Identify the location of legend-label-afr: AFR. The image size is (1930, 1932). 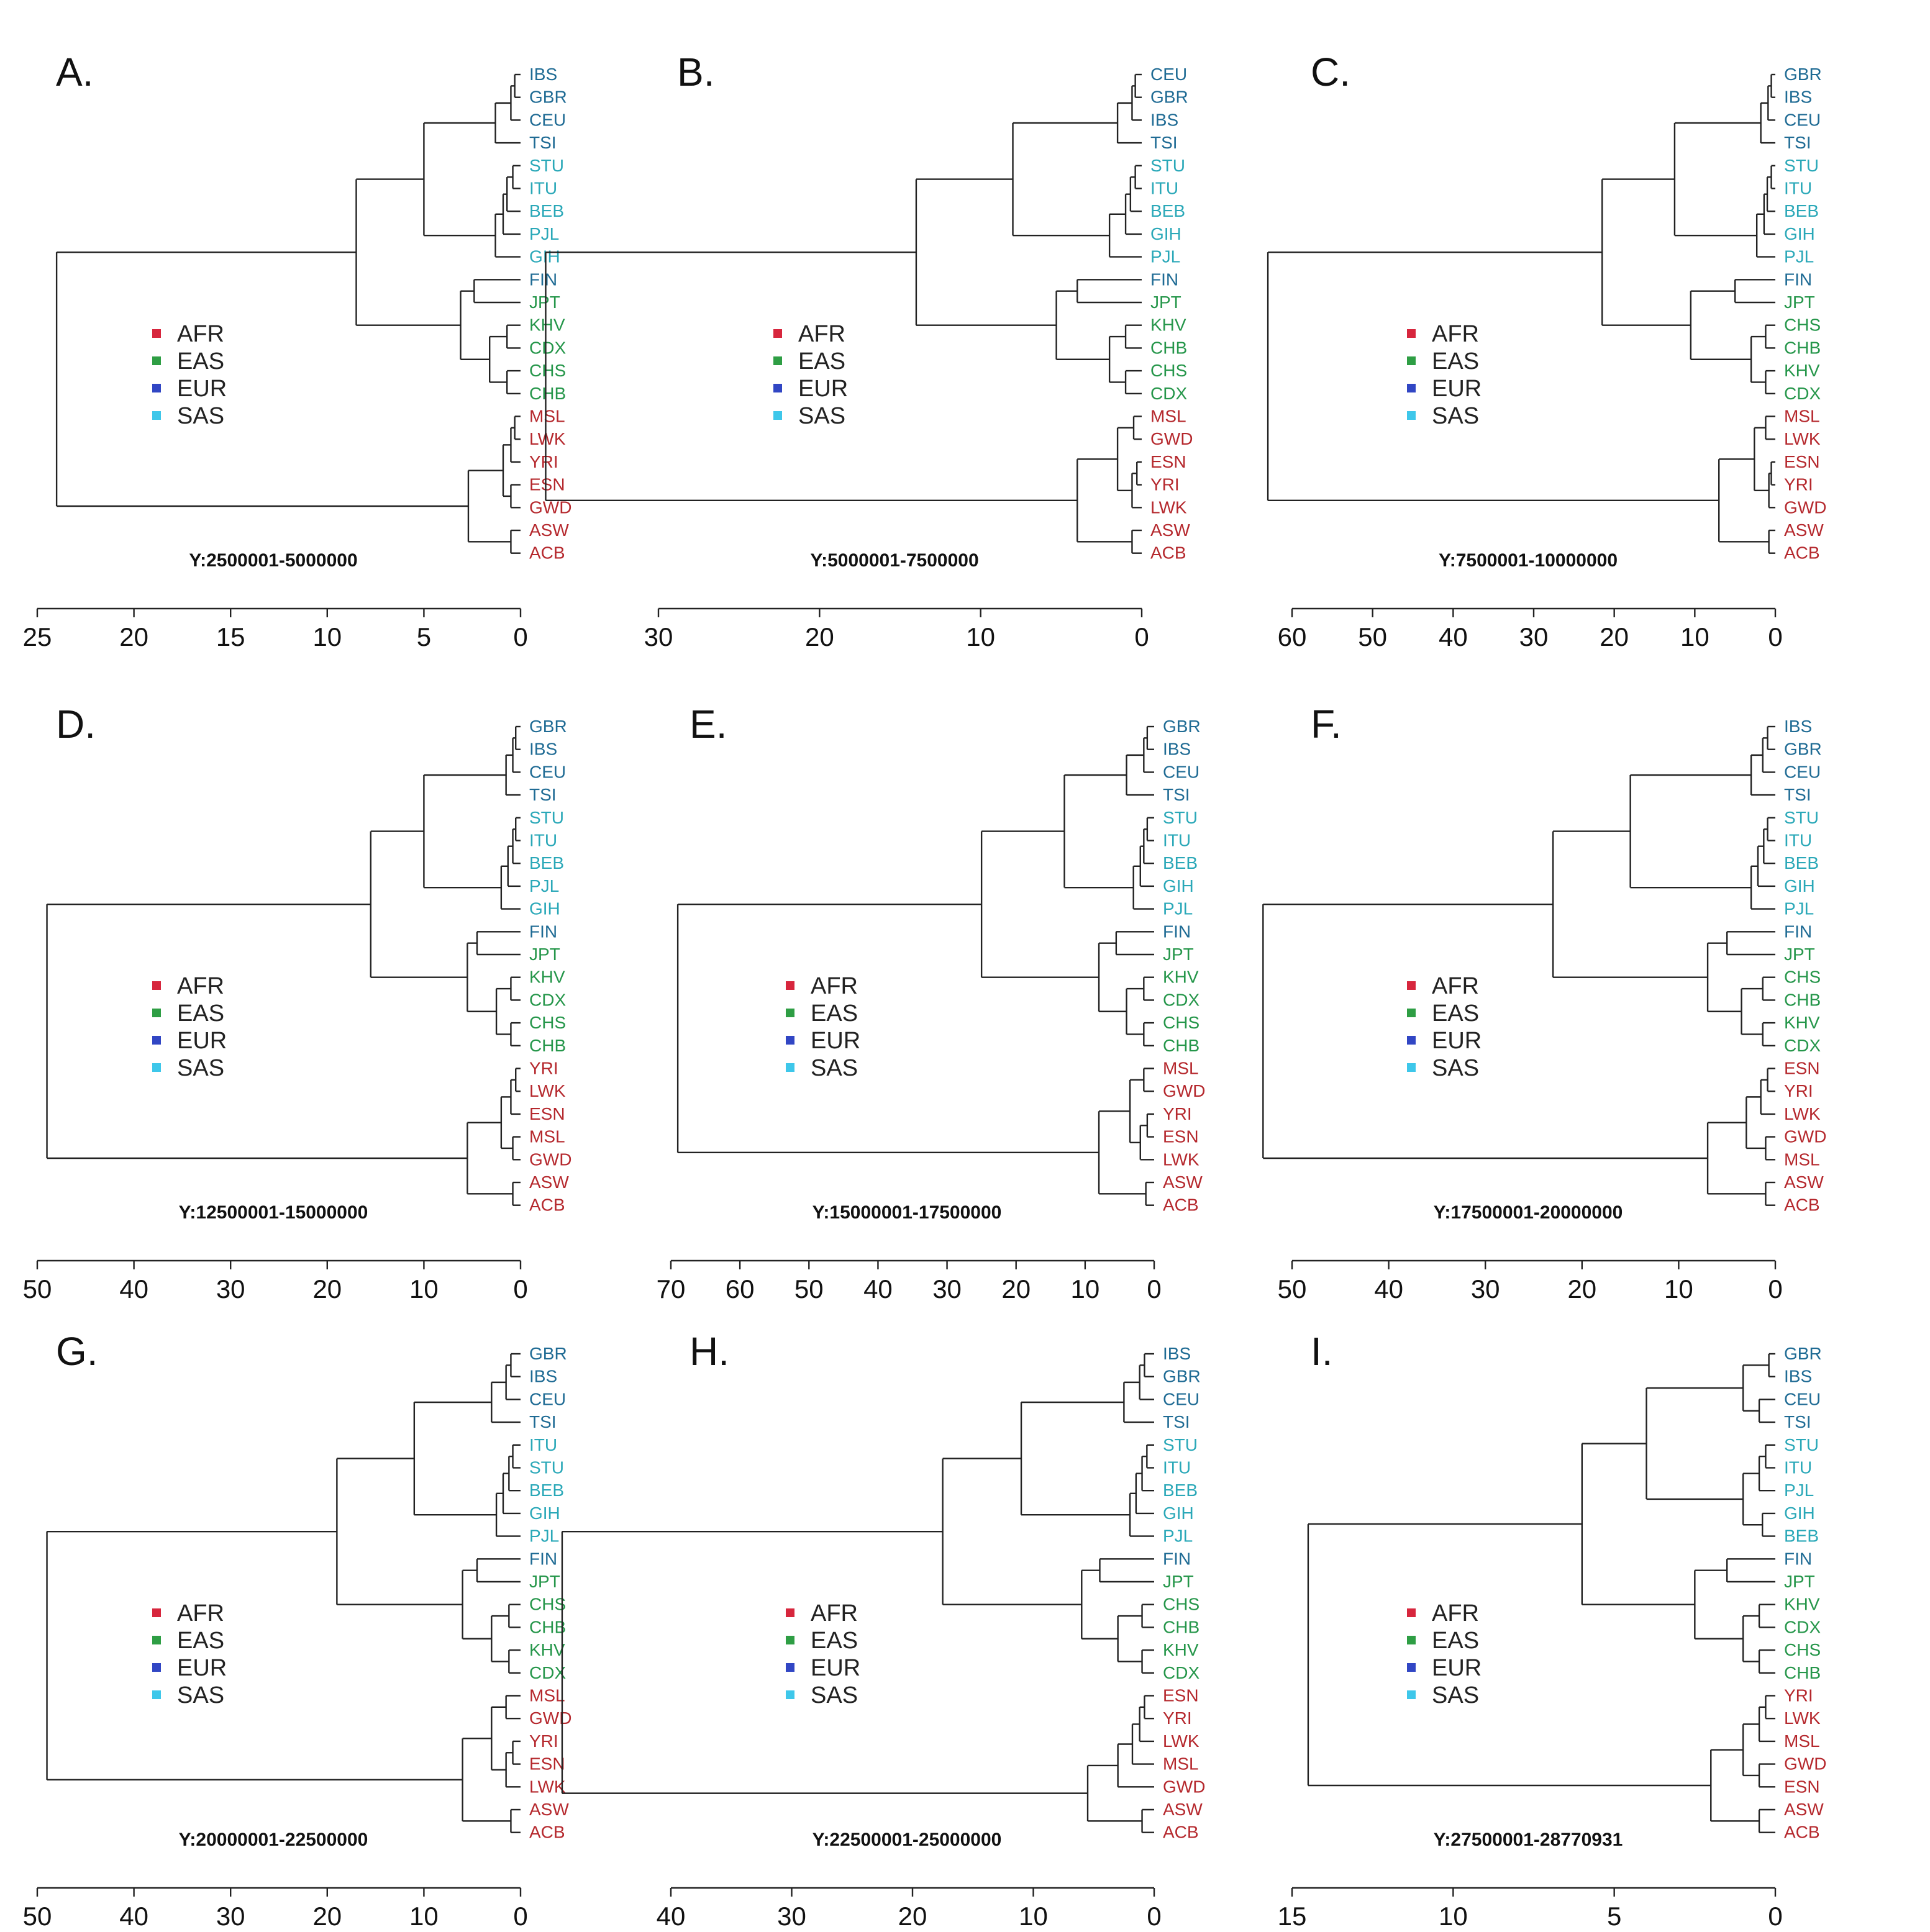
(1455, 986).